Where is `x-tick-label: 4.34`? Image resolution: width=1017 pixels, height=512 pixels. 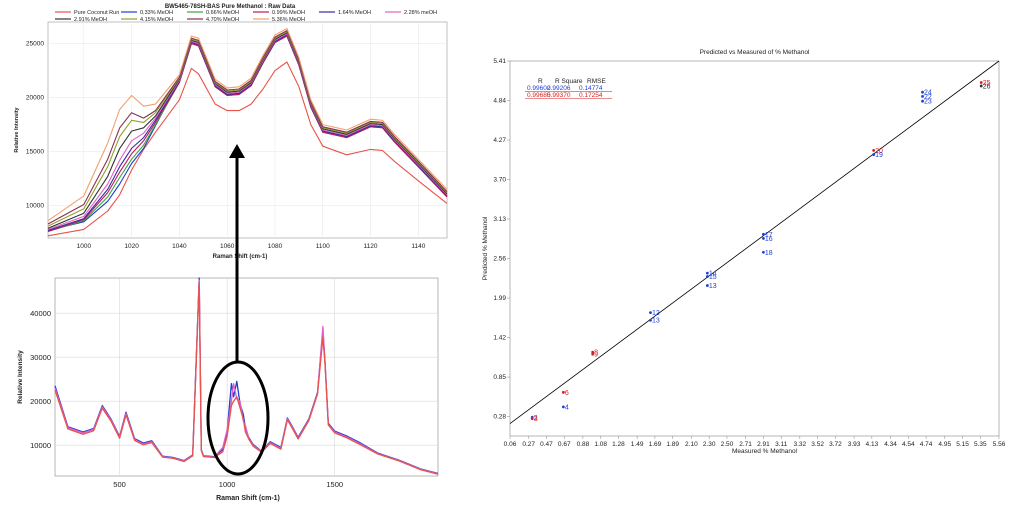
x-tick-label: 4.34 is located at coordinates (890, 444).